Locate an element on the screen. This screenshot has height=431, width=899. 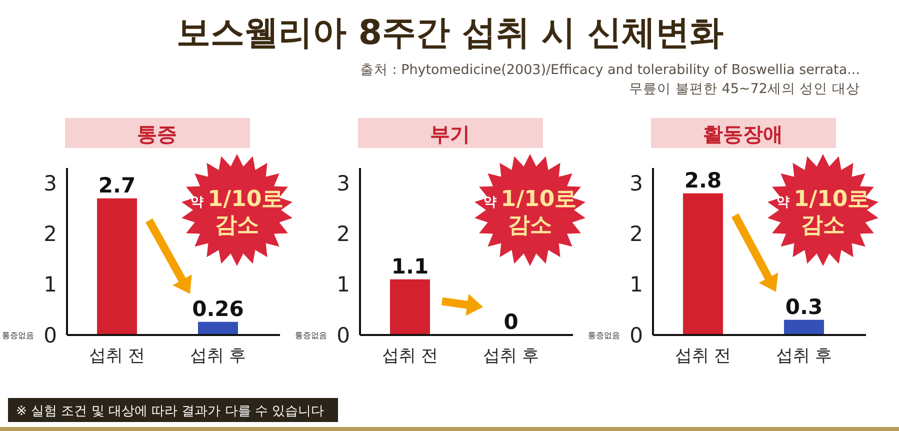
text: ※ 실험 조건 및 대상에 따라 결과가 다를 수 있습니다 is located at coordinates (170, 411).